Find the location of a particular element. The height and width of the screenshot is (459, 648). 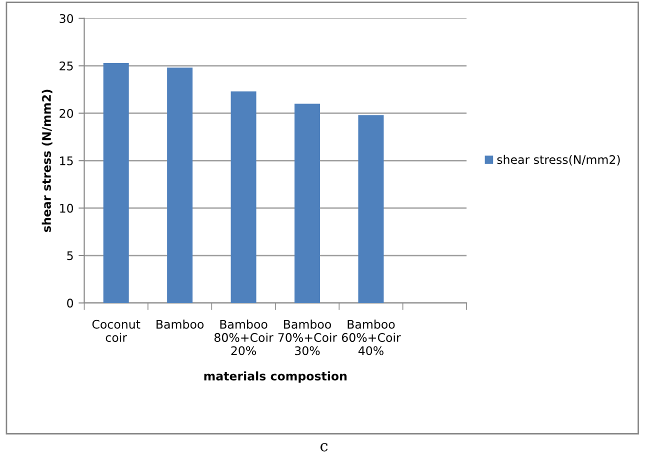

y-tick-label: 5 is located at coordinates (70, 255).